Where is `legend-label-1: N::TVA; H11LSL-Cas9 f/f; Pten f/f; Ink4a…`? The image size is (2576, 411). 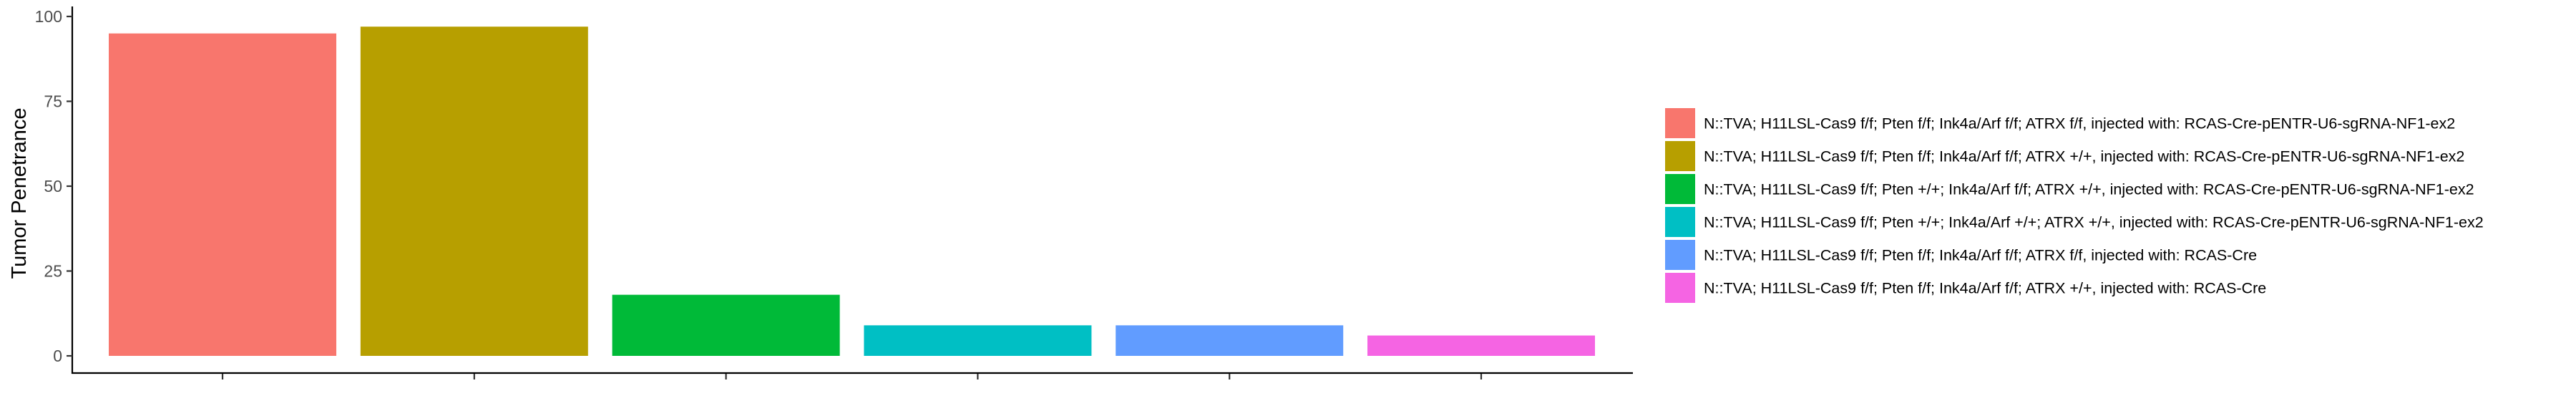
legend-label-1: N::TVA; H11LSL-Cas9 f/f; Pten f/f; Ink4a… is located at coordinates (2079, 123).